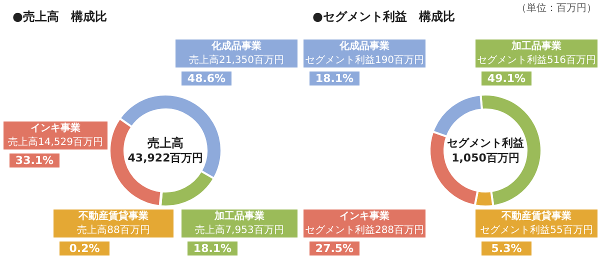 The width and height of the screenshot is (600, 272). What do you see at coordinates (364, 230) in the screenshot?
I see `data-label: セグメント利益288百万円` at bounding box center [364, 230].